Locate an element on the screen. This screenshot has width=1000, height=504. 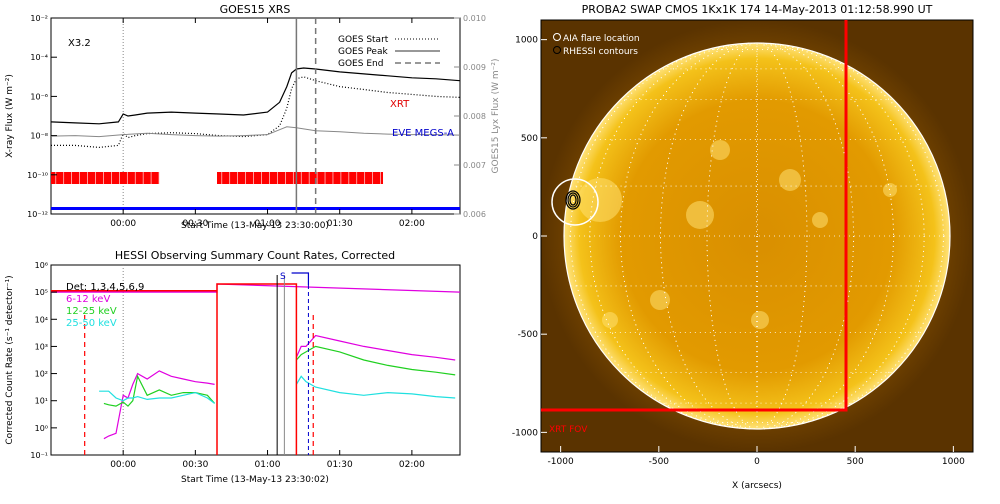
swap-xtick-label: 1000 is located at coordinates (953, 462).